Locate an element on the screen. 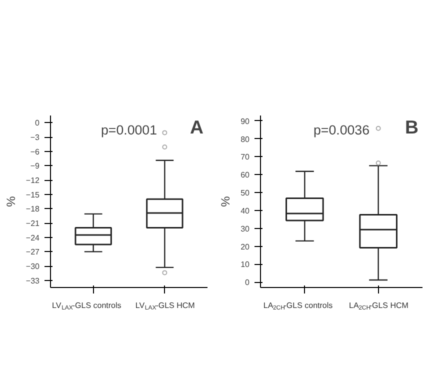 Image resolution: width=440 pixels, height=392 pixels. y-tick-label: −12 is located at coordinates (33, 180).